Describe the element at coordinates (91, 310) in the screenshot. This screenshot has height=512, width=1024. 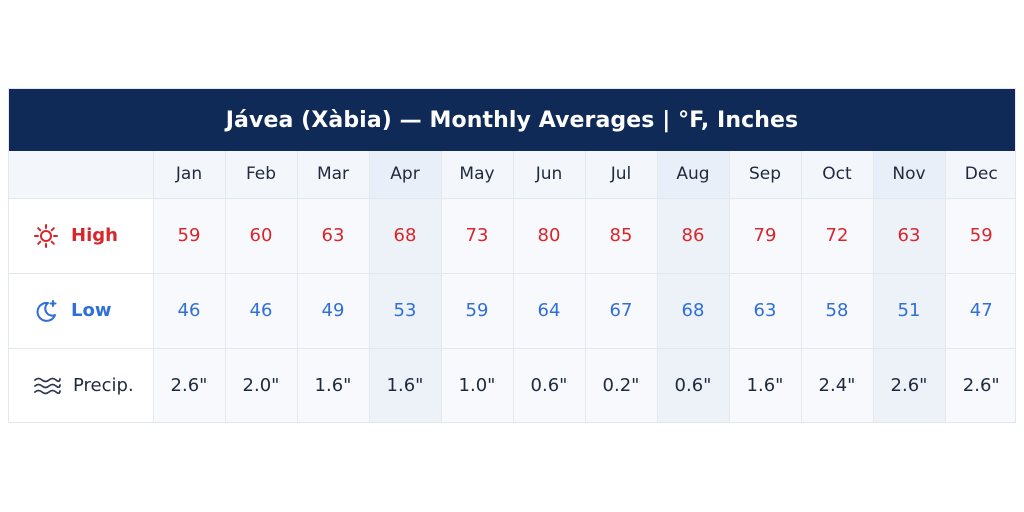
I see `row-label-text: Low` at that location.